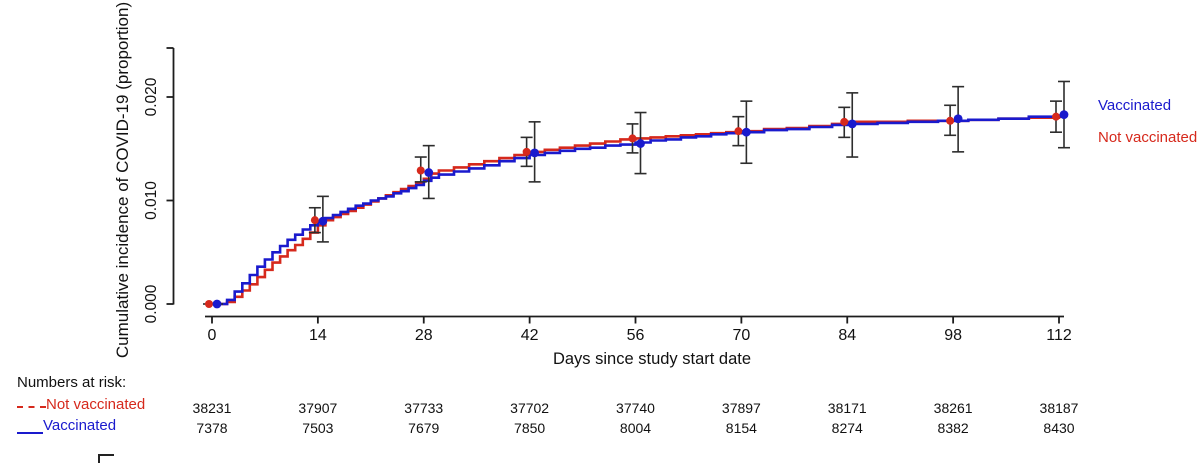  What do you see at coordinates (212, 335) in the screenshot?
I see `x-tick-label: 0` at bounding box center [212, 335].